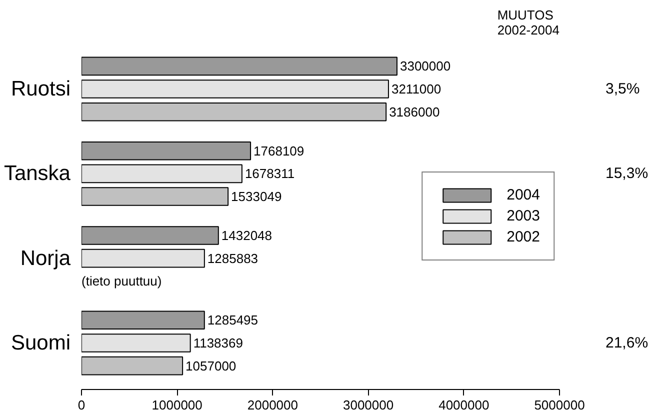 This screenshot has height=412, width=651. I want to click on x-tick-label: 0, so click(82, 405).